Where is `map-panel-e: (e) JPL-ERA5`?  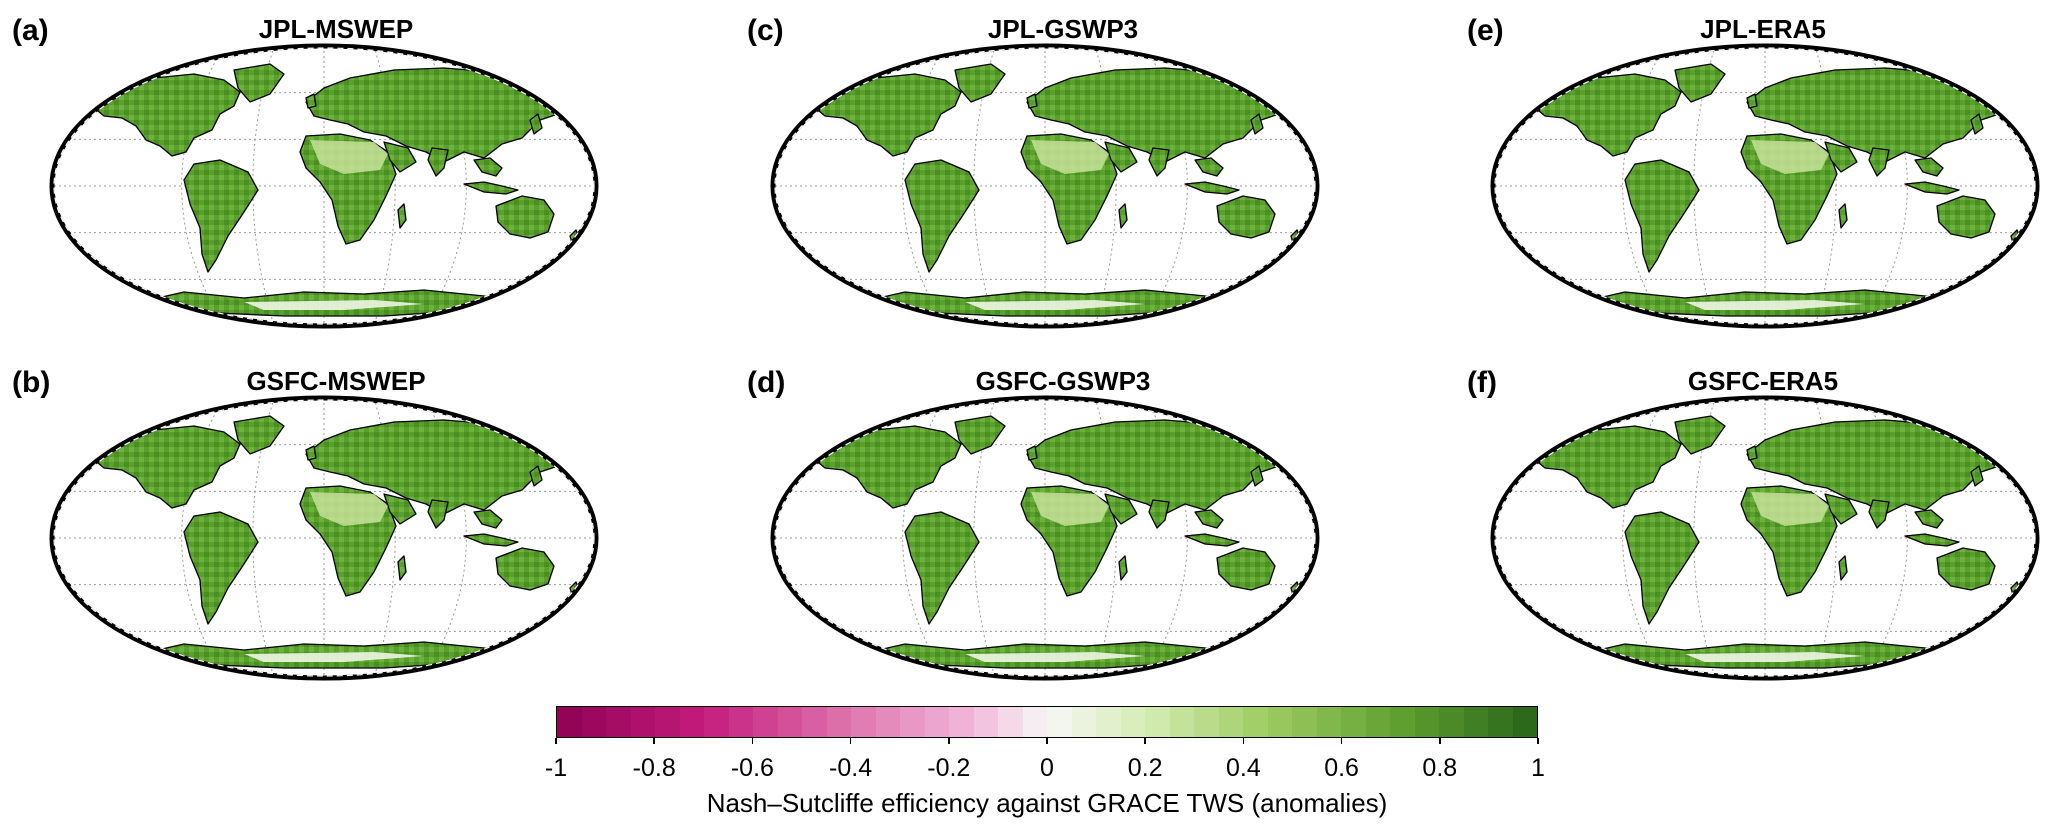
map-panel-e: (e) JPL-ERA5 is located at coordinates (1755, 165).